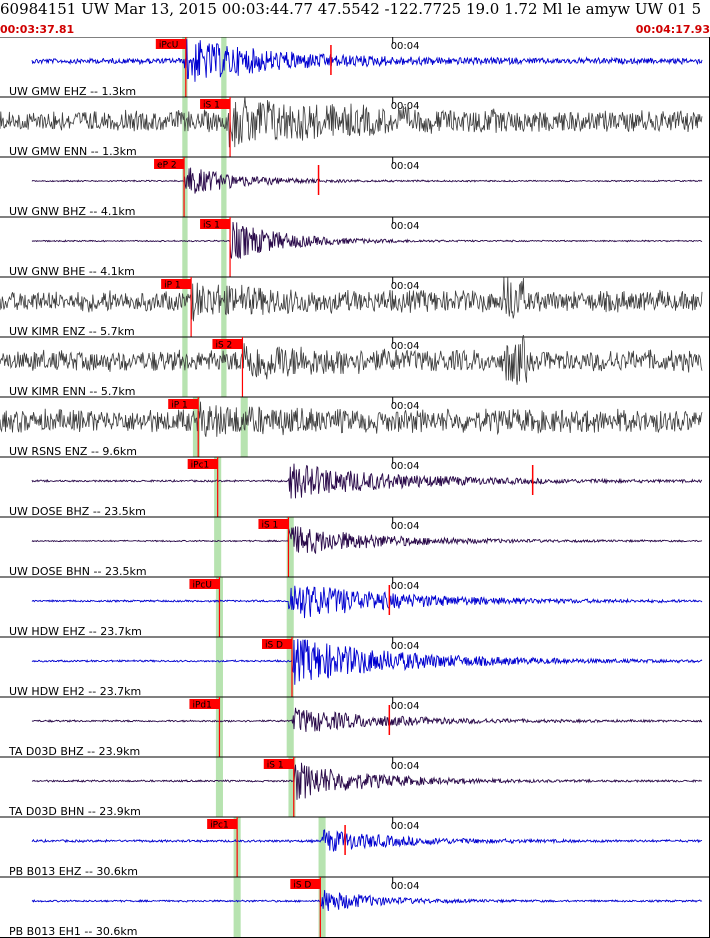 Image resolution: width=710 pixels, height=938 pixels. I want to click on trace-label: PB B013 EHZ -- 30.6km, so click(73, 871).